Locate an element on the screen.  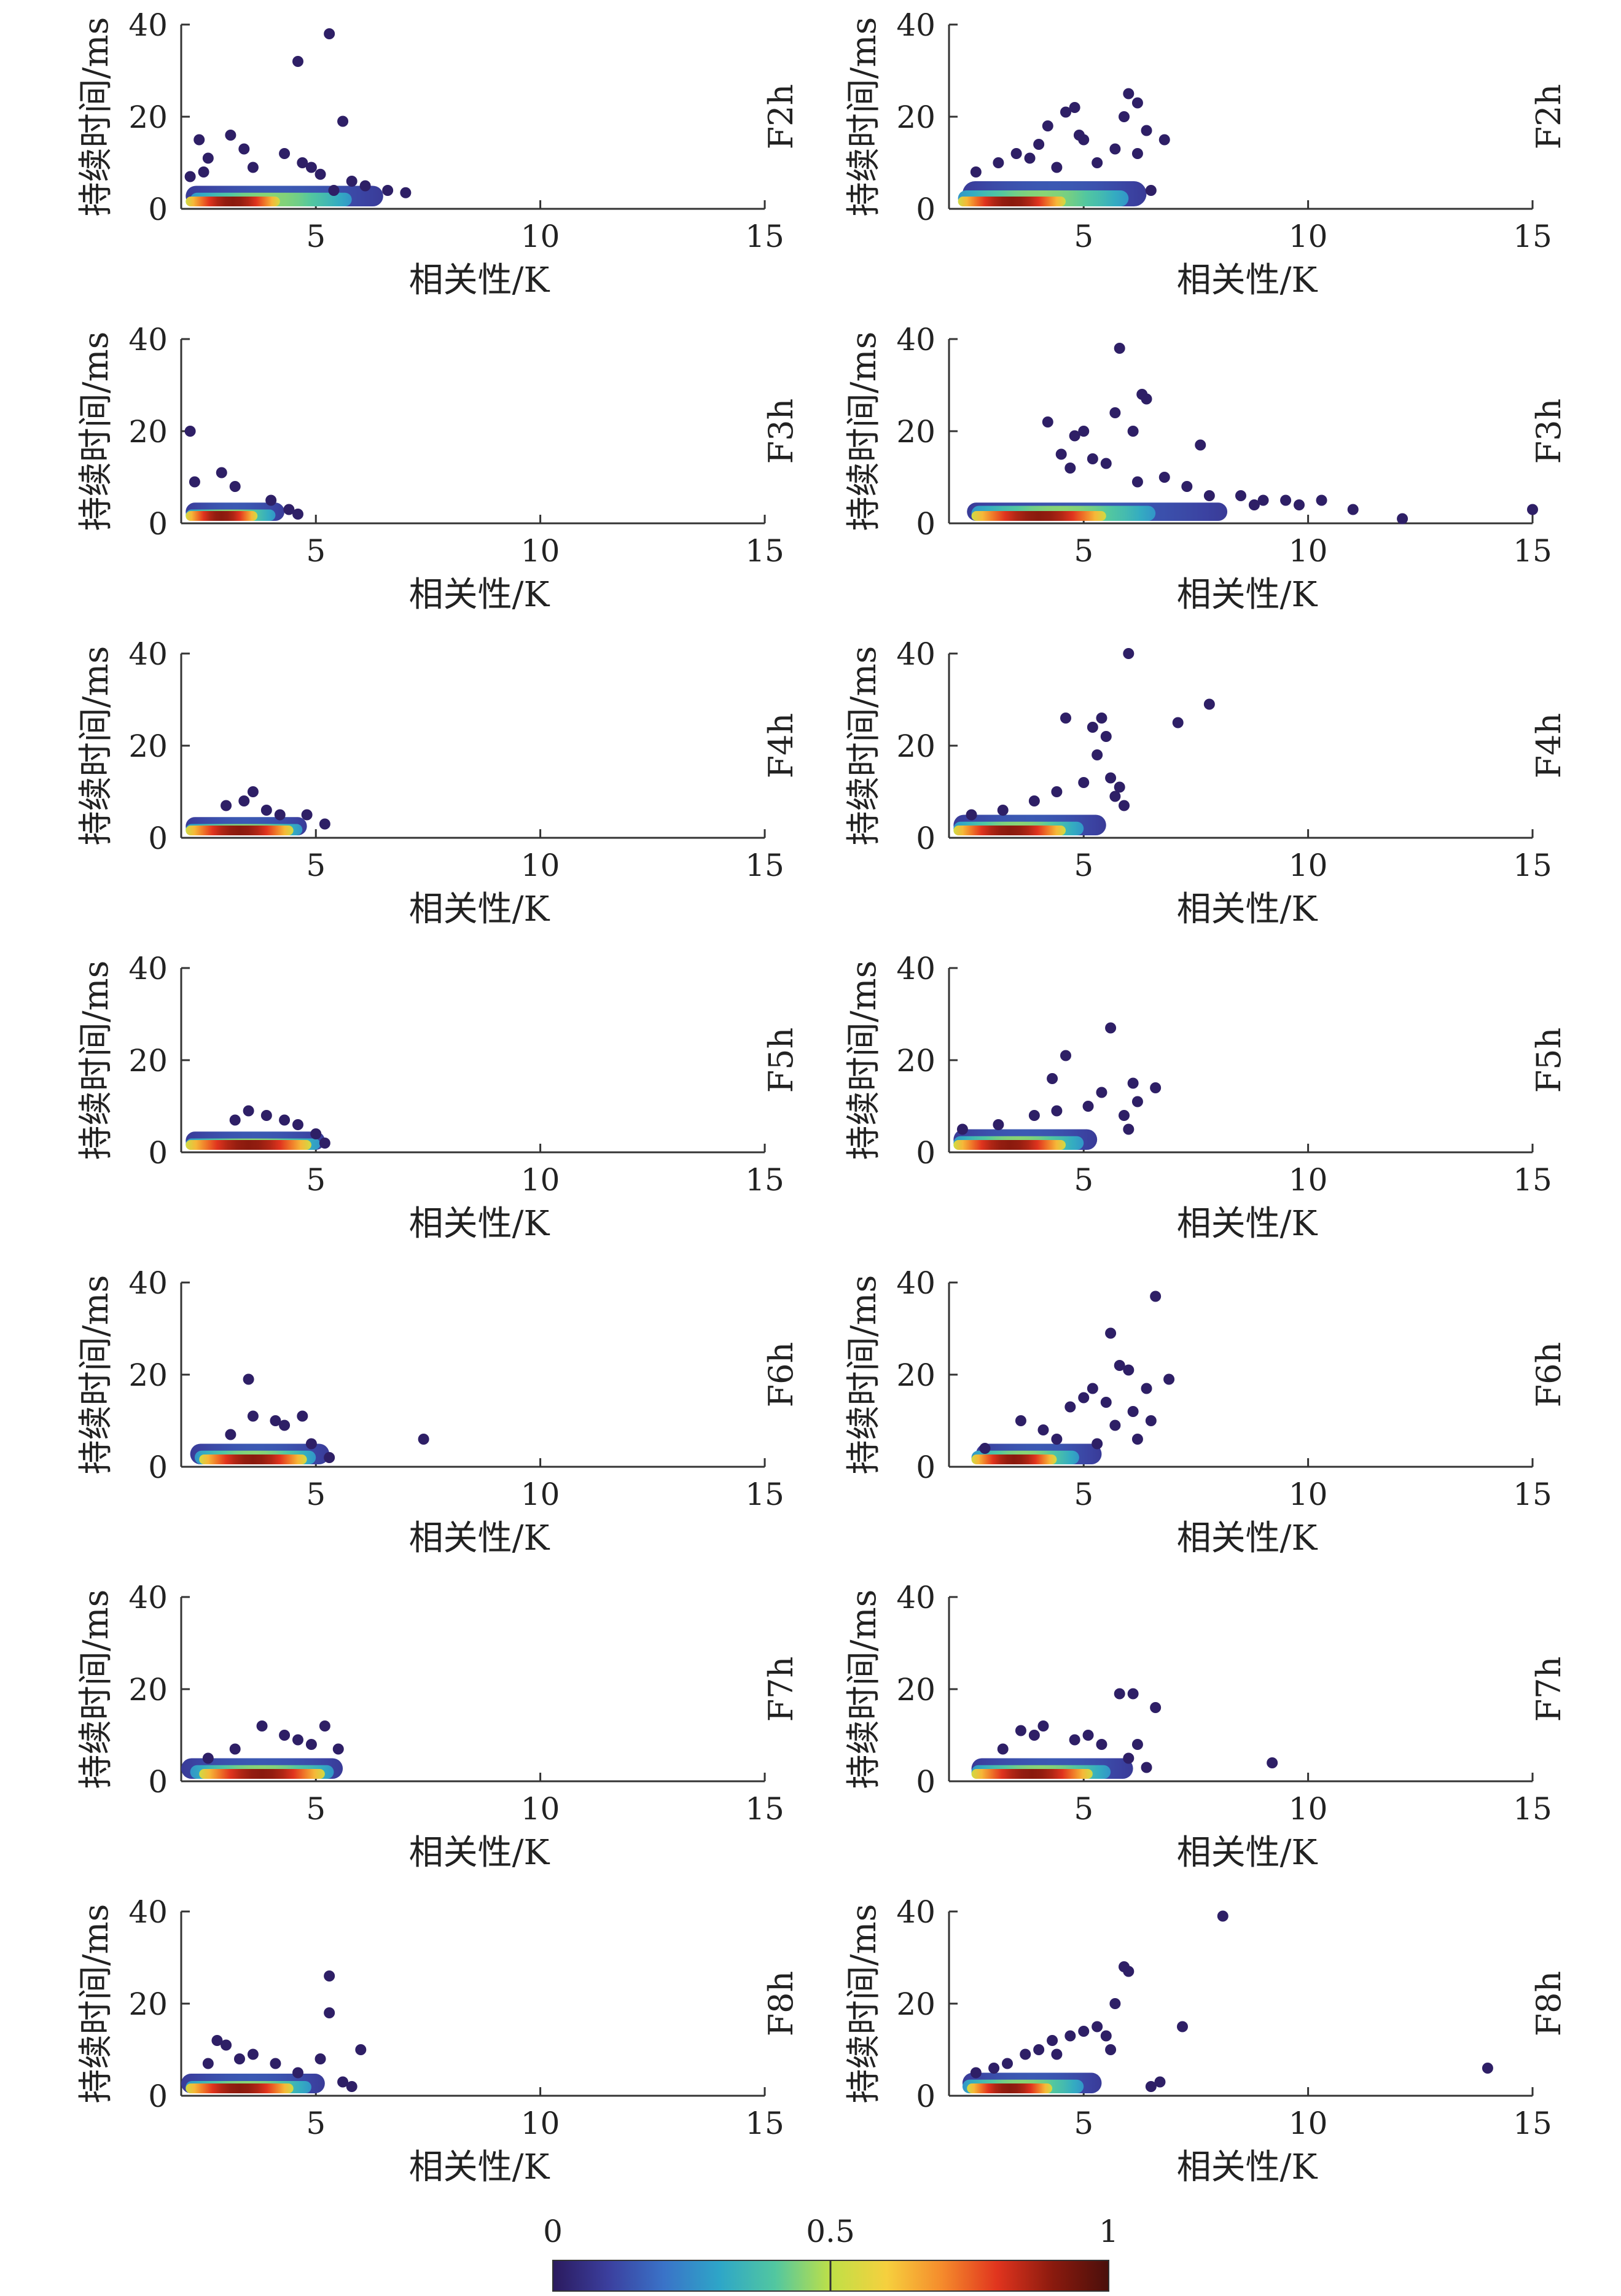
subplot-f4h-right: 0 20 40 5 10 15 相关性/K 持续时间/ms F4h is located at coordinates (1206, 782).